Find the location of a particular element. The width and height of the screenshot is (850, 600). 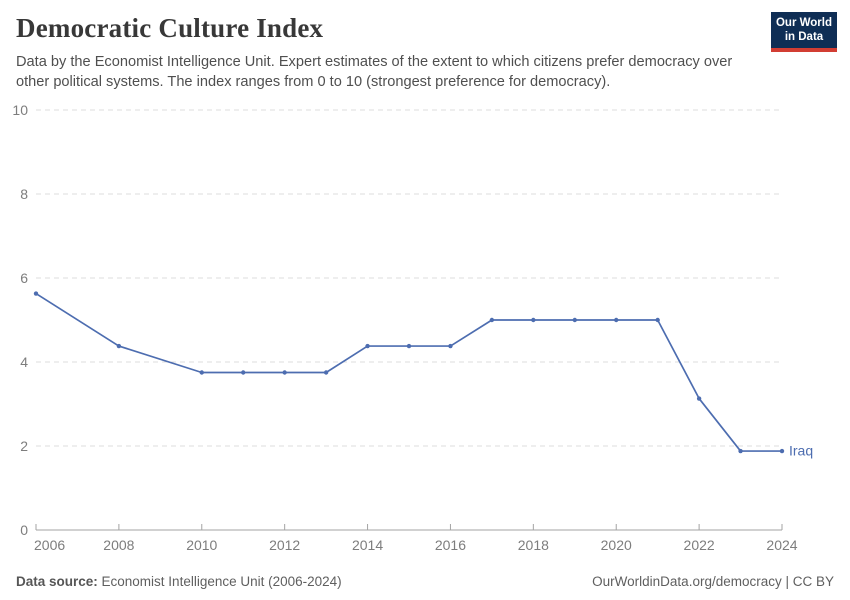

x-tick-label: 2018 is located at coordinates (533, 545).